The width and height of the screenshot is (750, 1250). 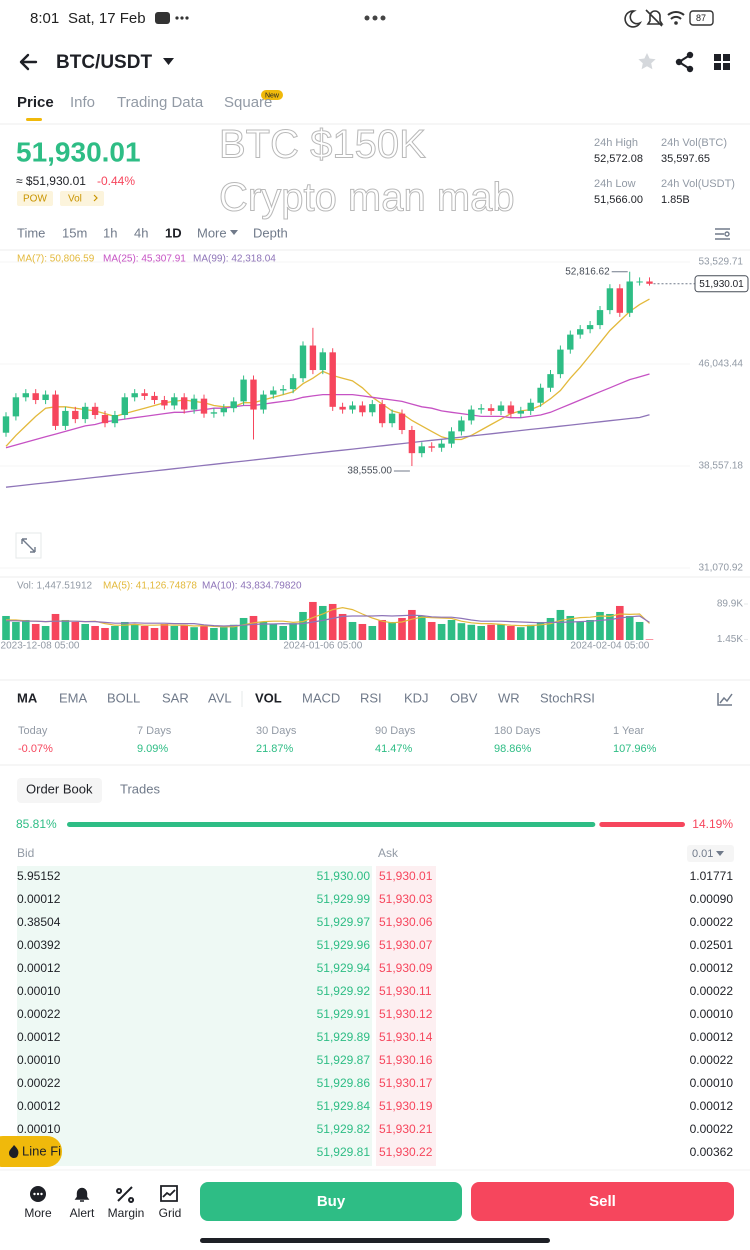 I want to click on indicator-tab: VOL, so click(x=268, y=697).